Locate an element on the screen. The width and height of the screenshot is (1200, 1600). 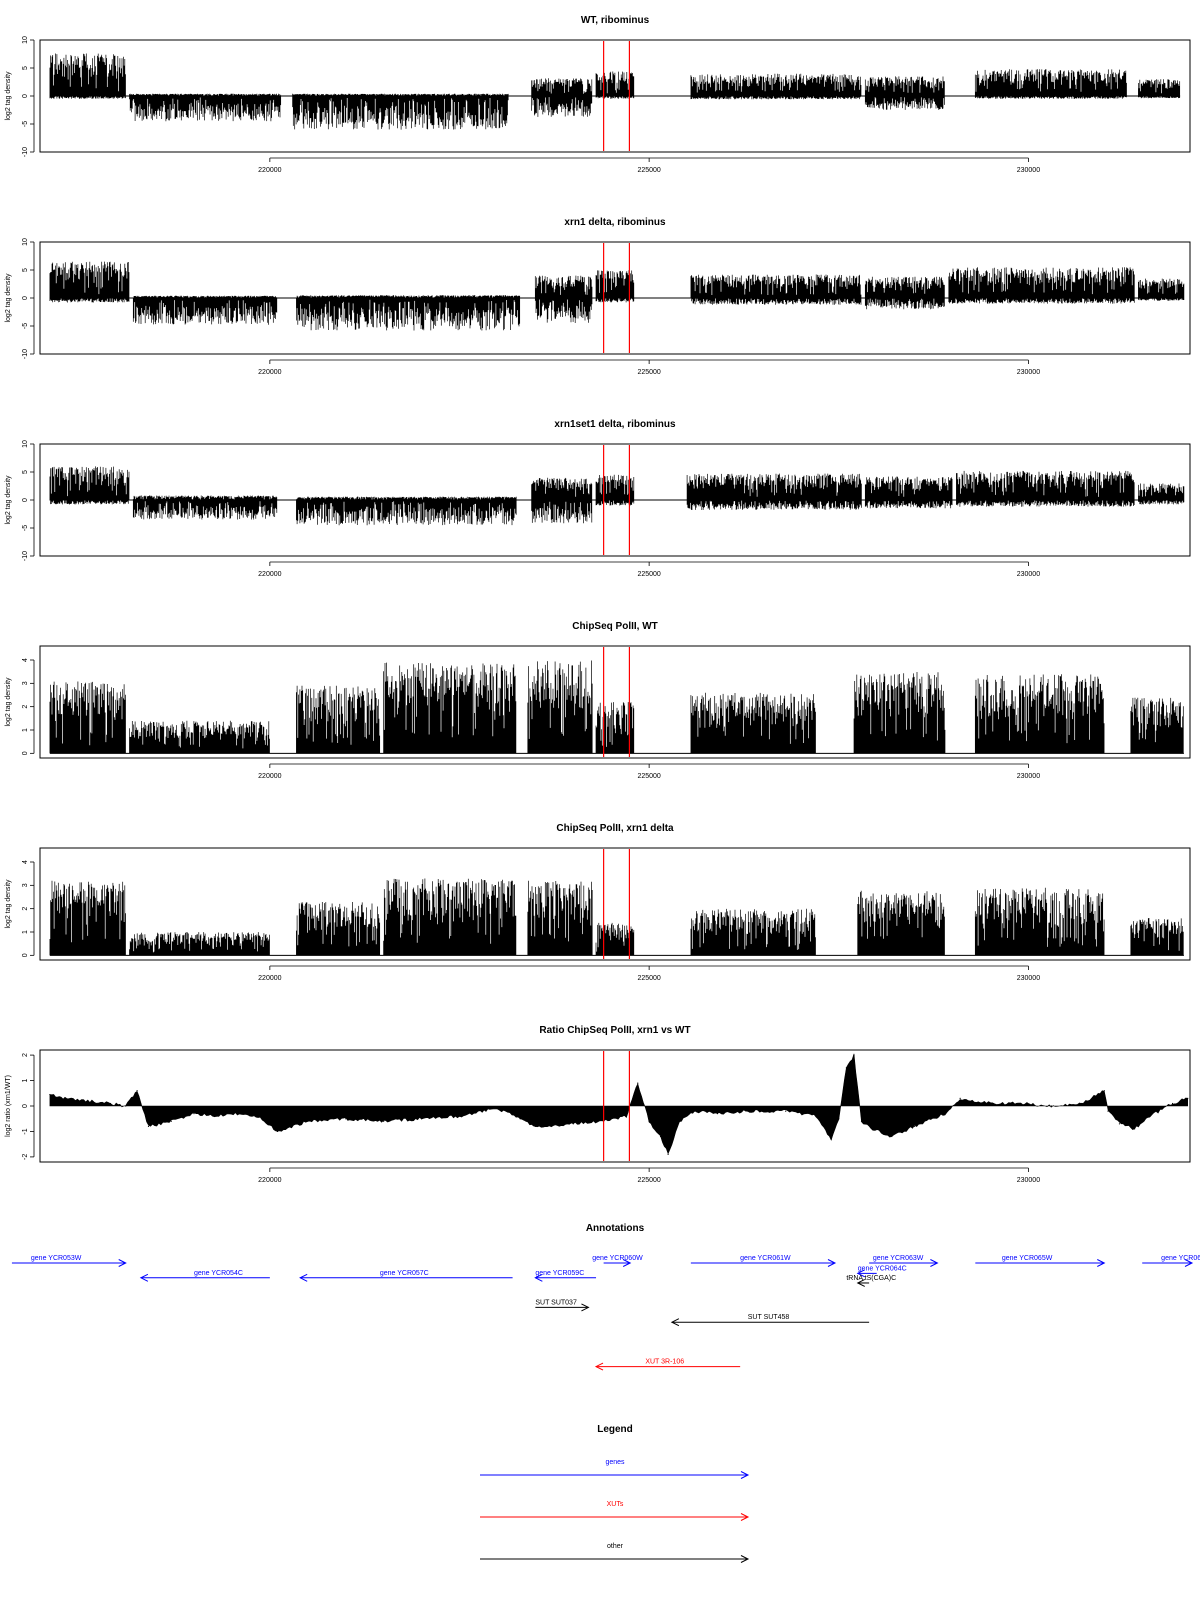
panel-title: ChipSeq PolII, xrn1 delta is located at coordinates (615, 828).